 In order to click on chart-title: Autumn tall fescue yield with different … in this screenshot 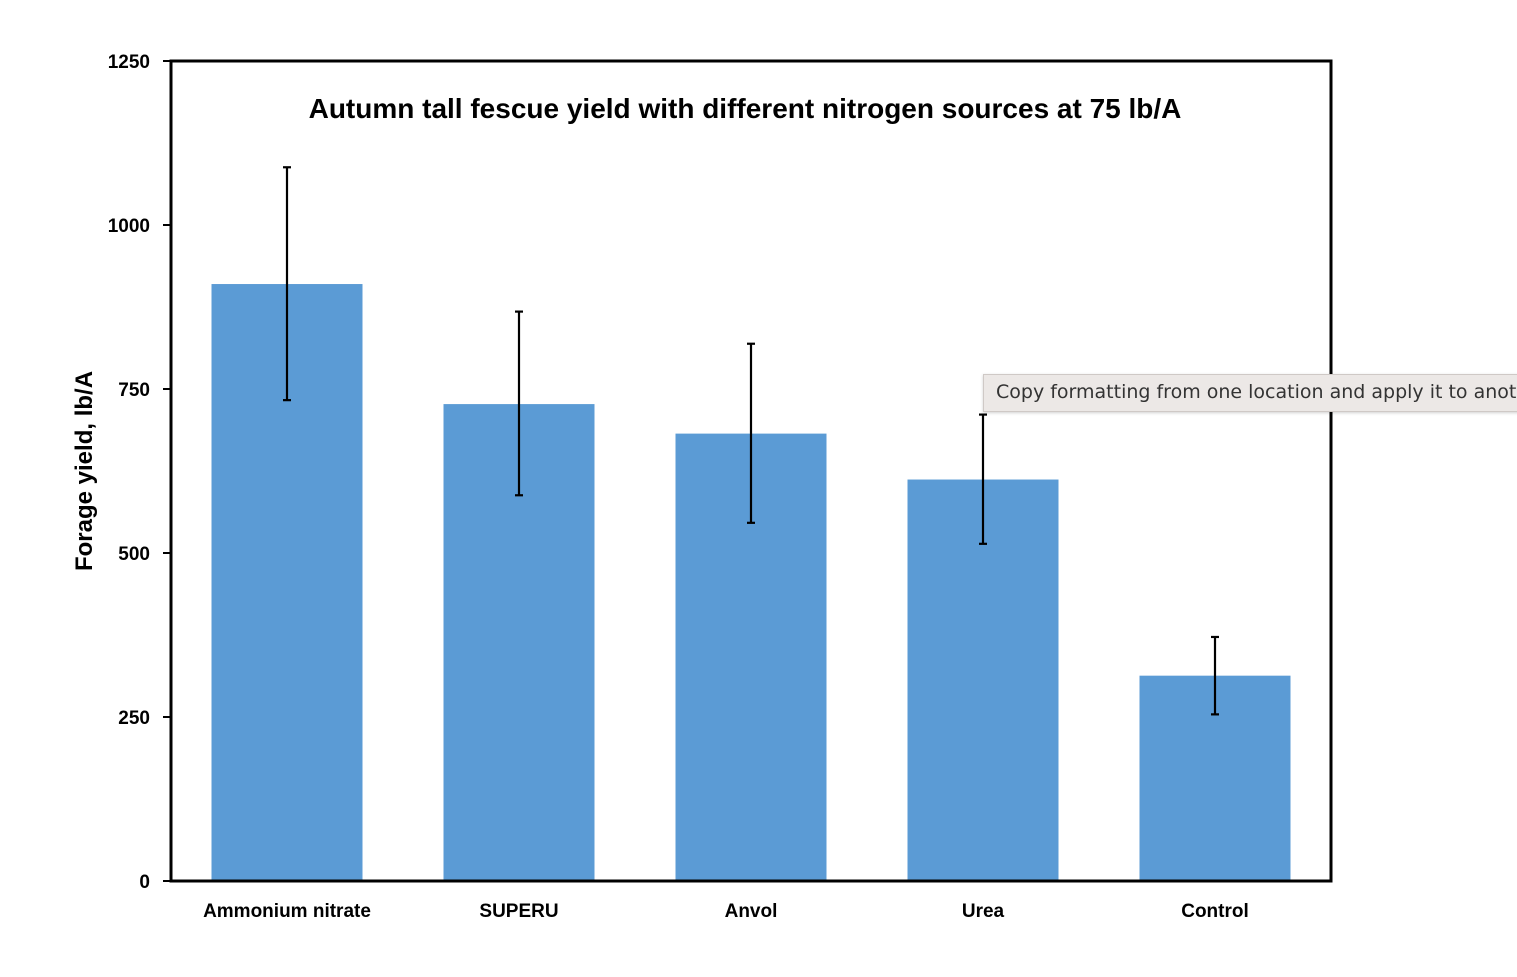, I will do `click(745, 108)`.